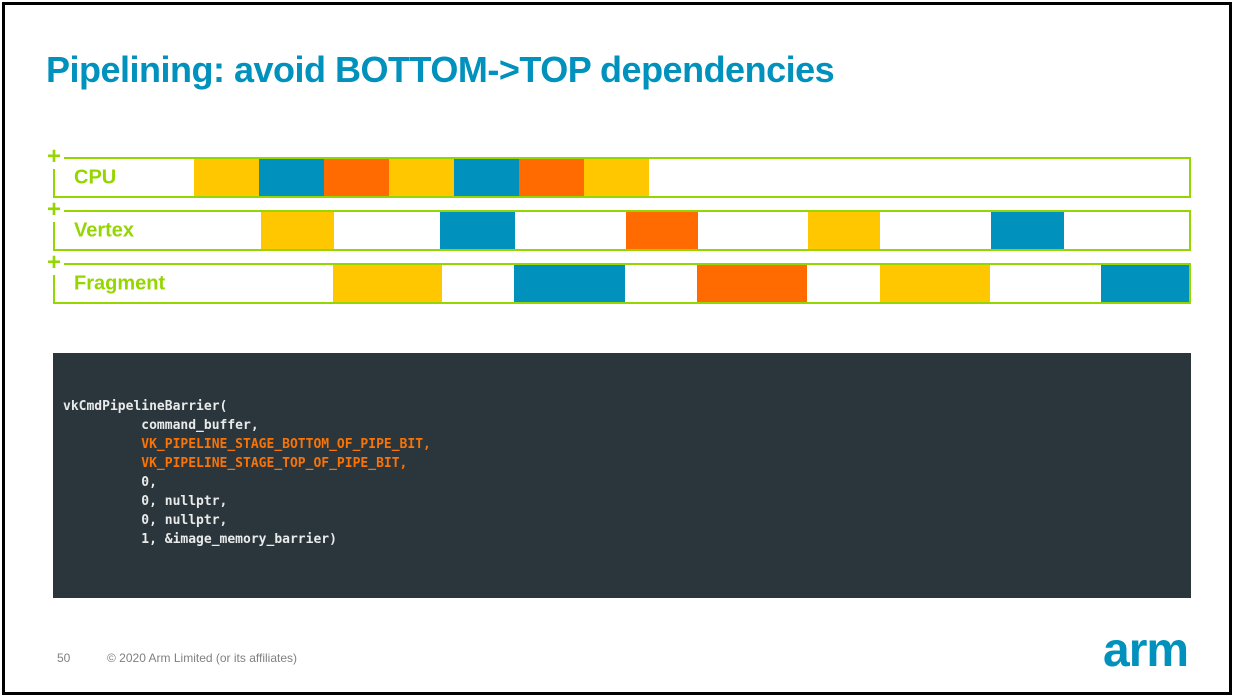 The height and width of the screenshot is (697, 1235). I want to click on code-line-highlighted: VK_PIPELINE_STAGE_BOTTOM_OF_PIPE_BIT,, so click(247, 444).